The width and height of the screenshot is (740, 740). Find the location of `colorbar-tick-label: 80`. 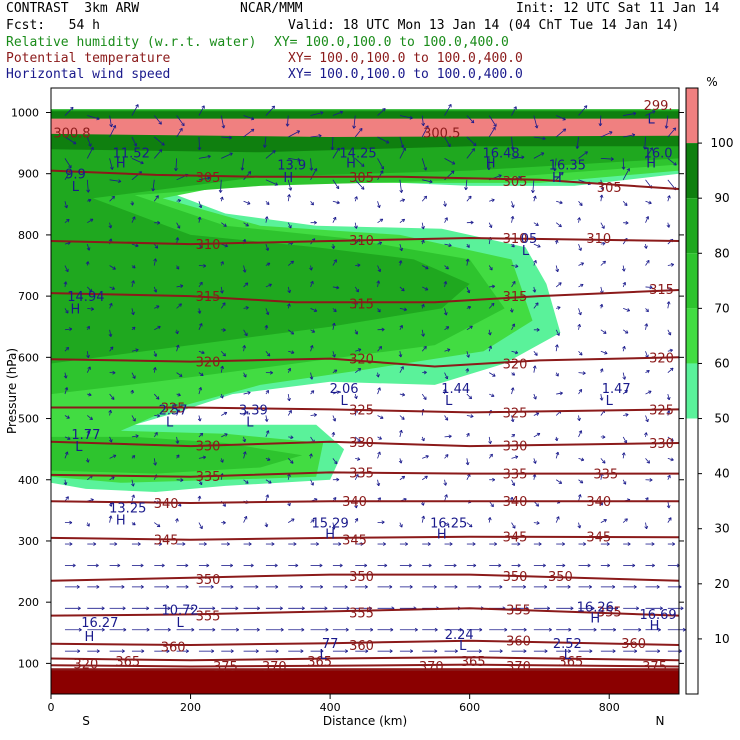

colorbar-tick-label: 80 is located at coordinates (721, 253).